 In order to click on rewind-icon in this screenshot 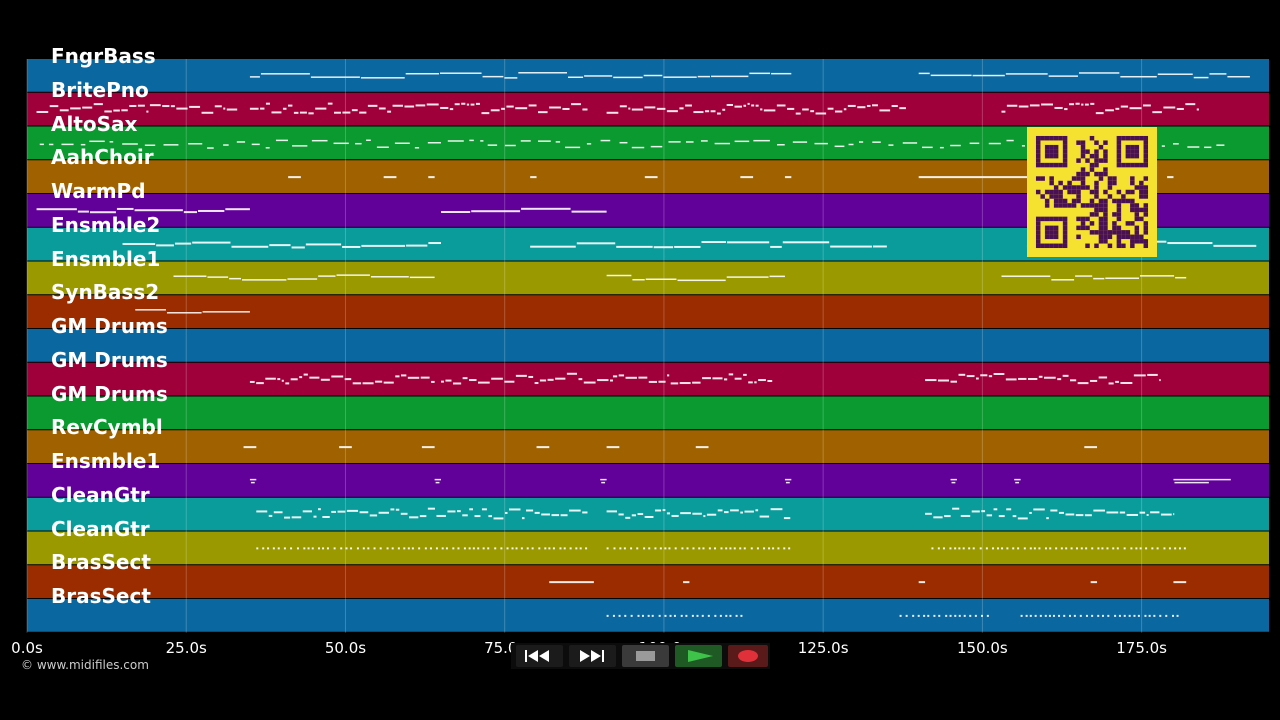, I will do `click(537, 656)`.